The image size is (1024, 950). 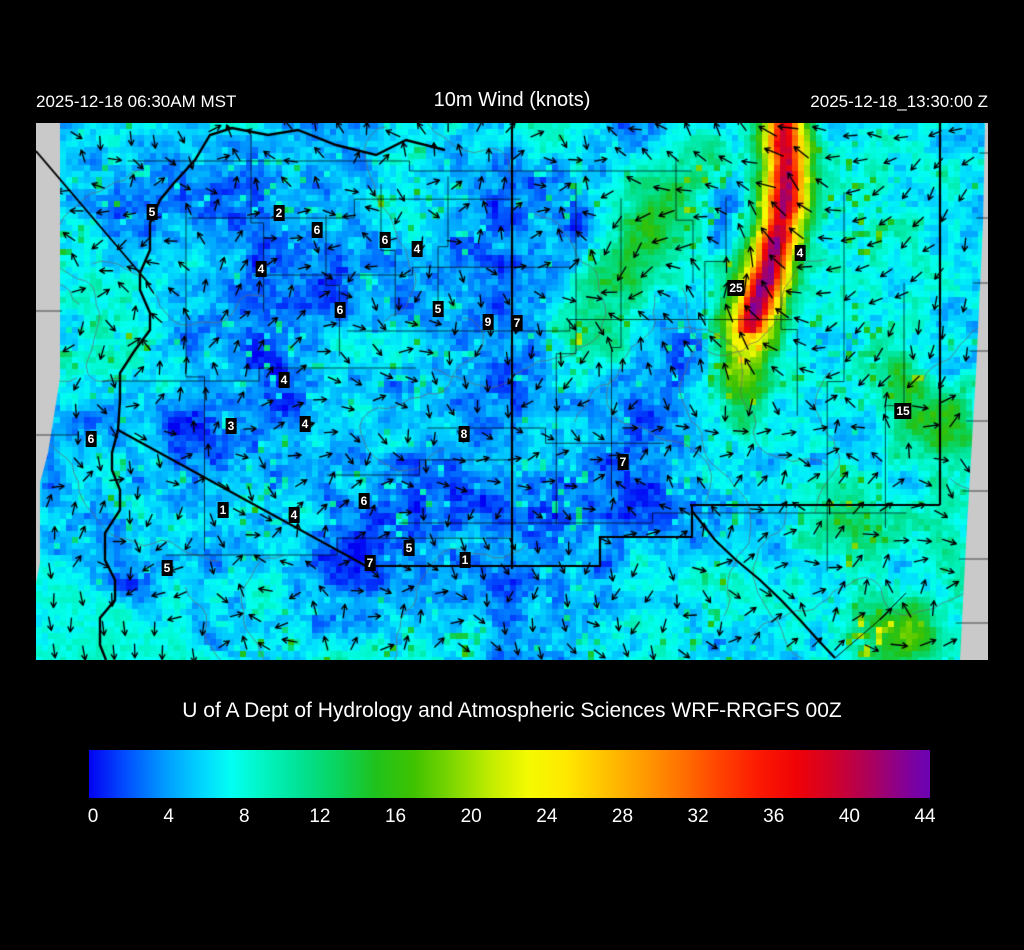 What do you see at coordinates (168, 816) in the screenshot?
I see `colorbar-tick-label: 4` at bounding box center [168, 816].